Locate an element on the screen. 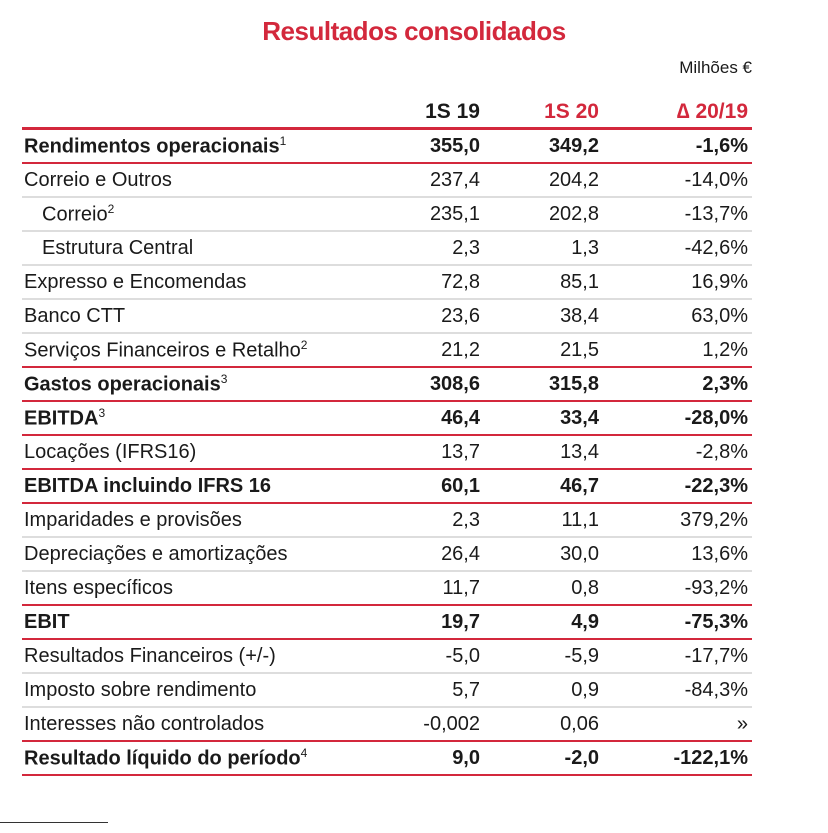 This screenshot has width=828, height=833. row-label-text: EBIT is located at coordinates (47, 621).